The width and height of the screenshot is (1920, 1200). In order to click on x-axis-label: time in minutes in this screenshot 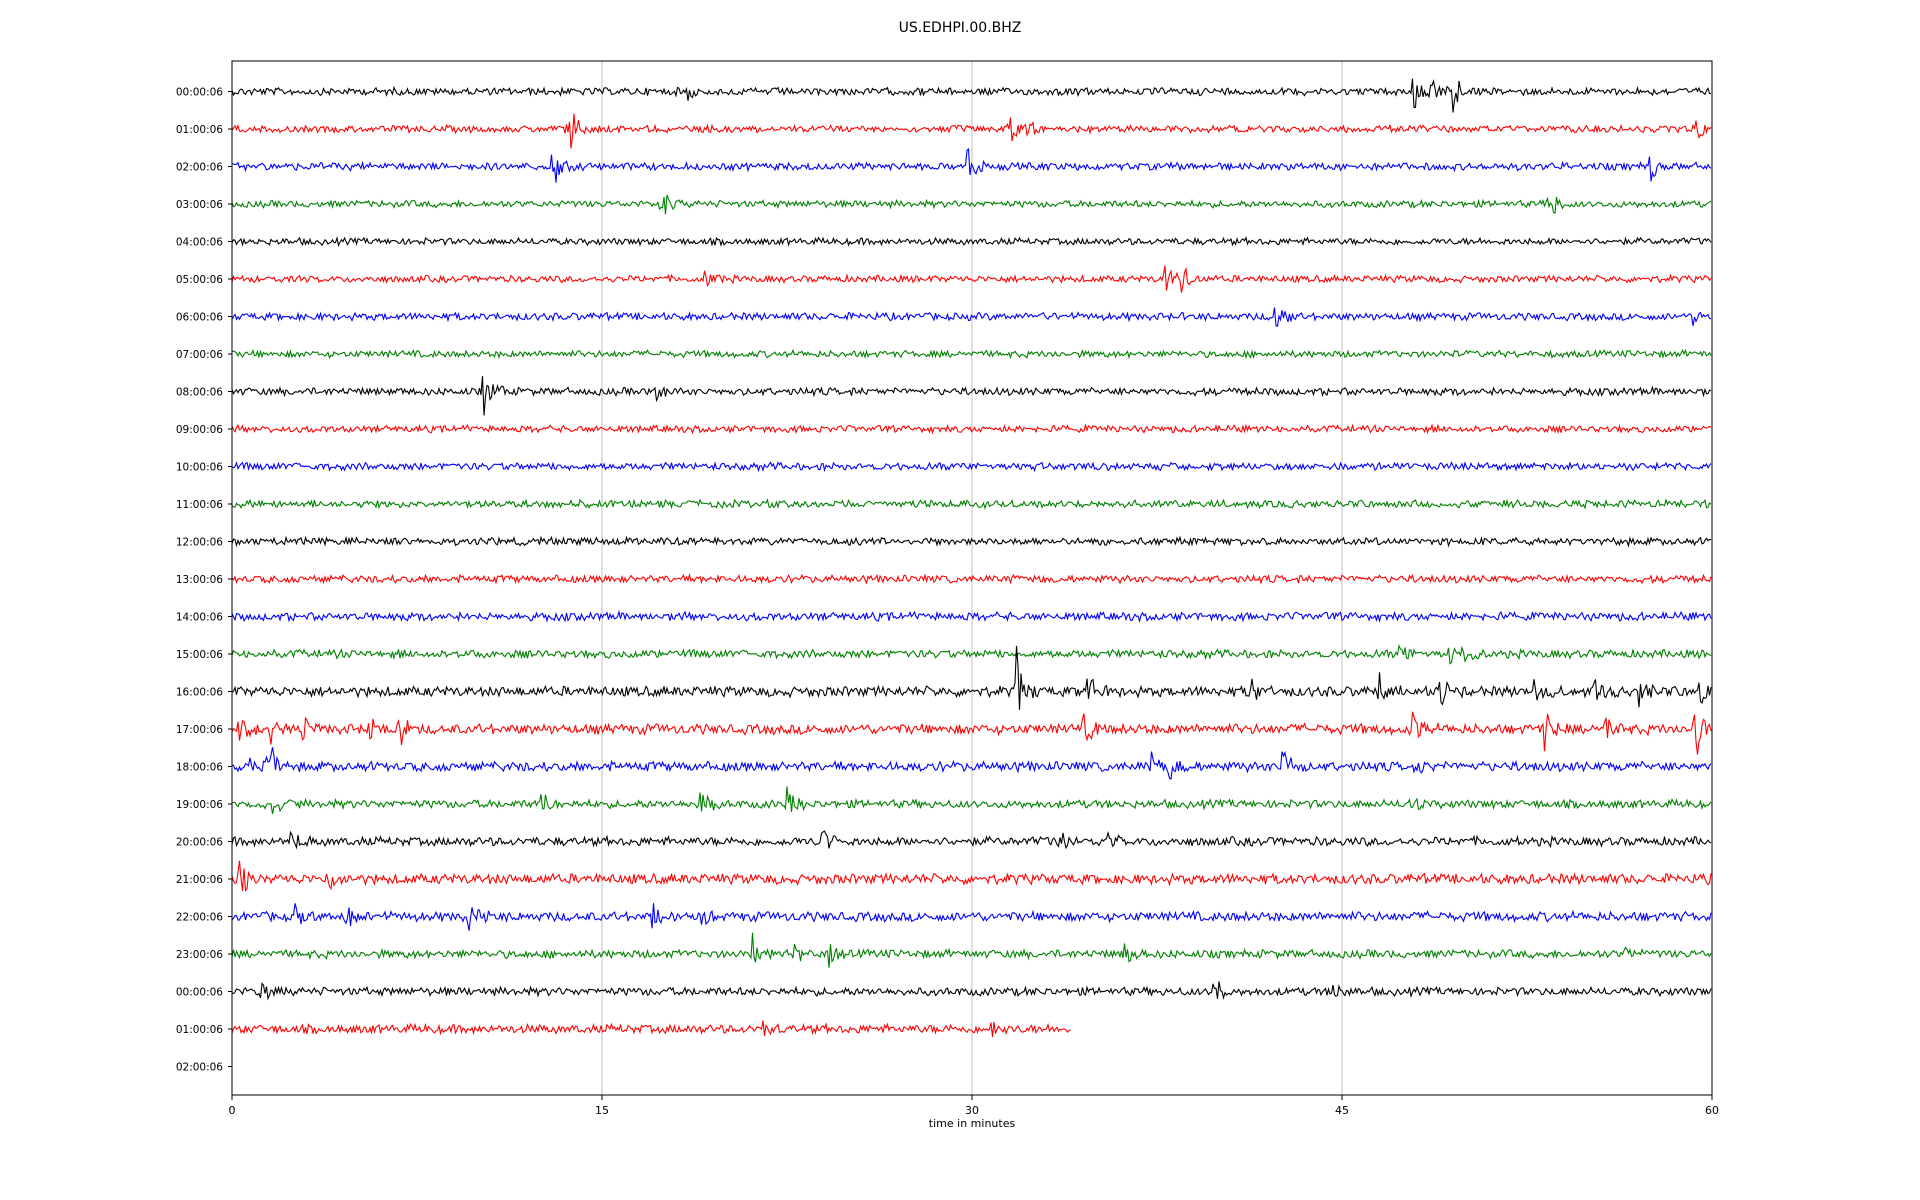, I will do `click(972, 1123)`.